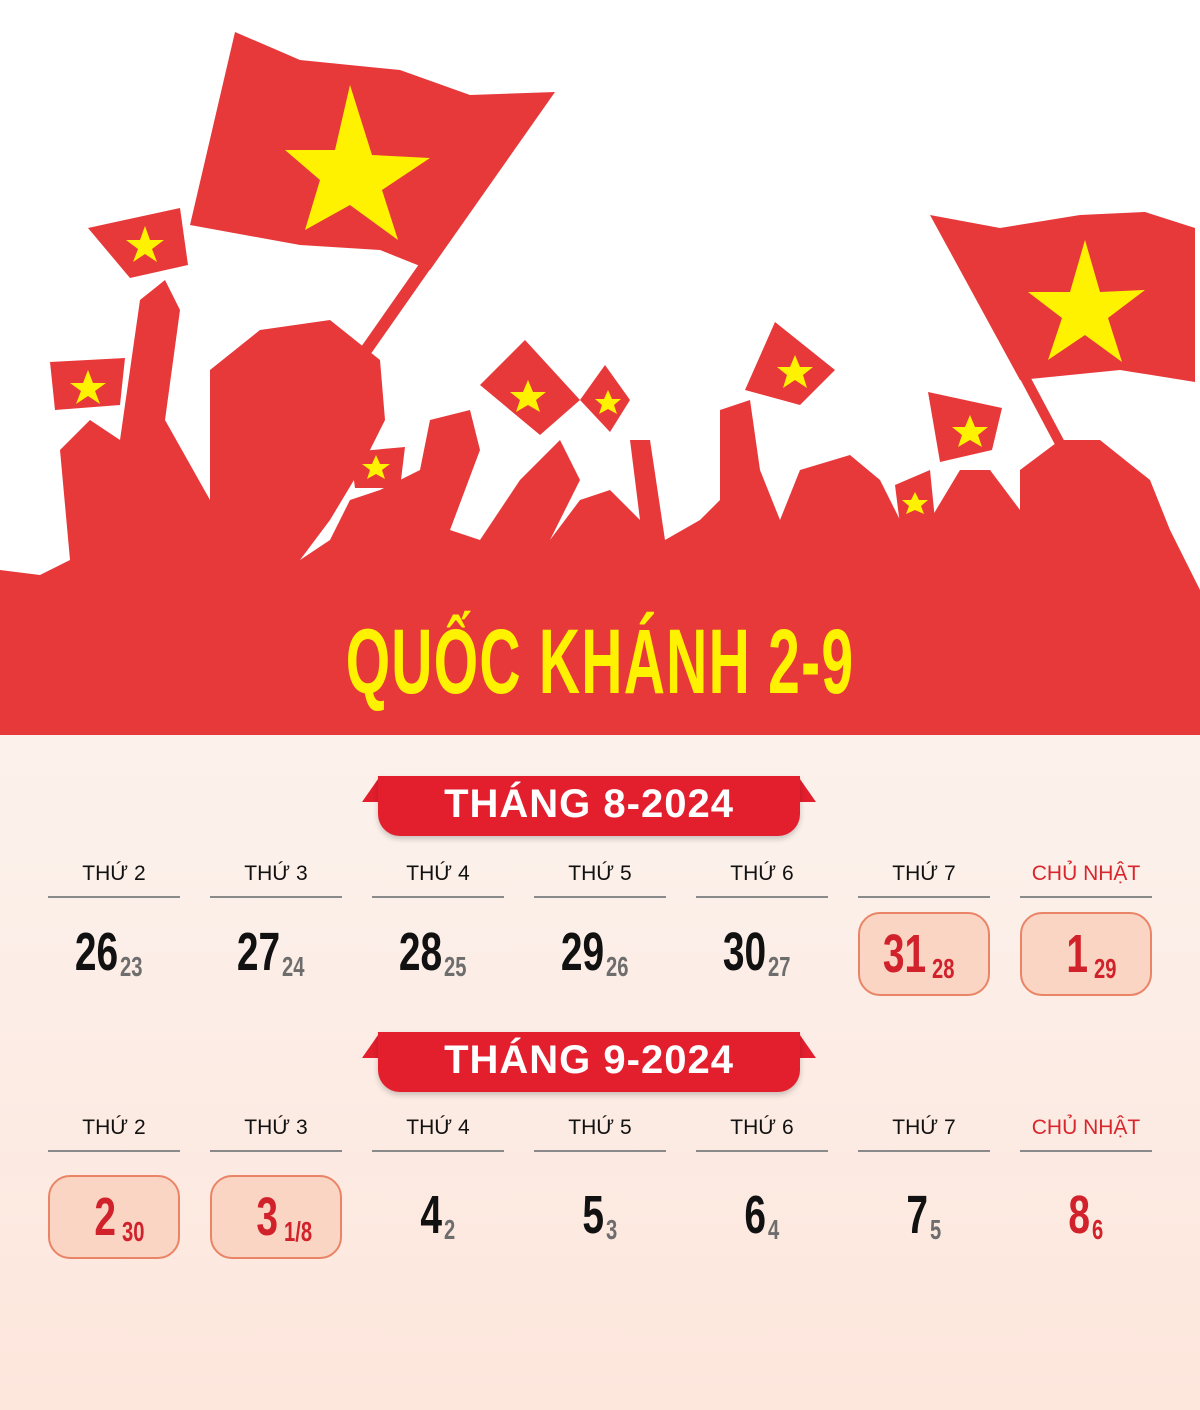 Image resolution: width=1200 pixels, height=1410 pixels. What do you see at coordinates (612, 1229) in the screenshot?
I see `lunar-date: 3` at bounding box center [612, 1229].